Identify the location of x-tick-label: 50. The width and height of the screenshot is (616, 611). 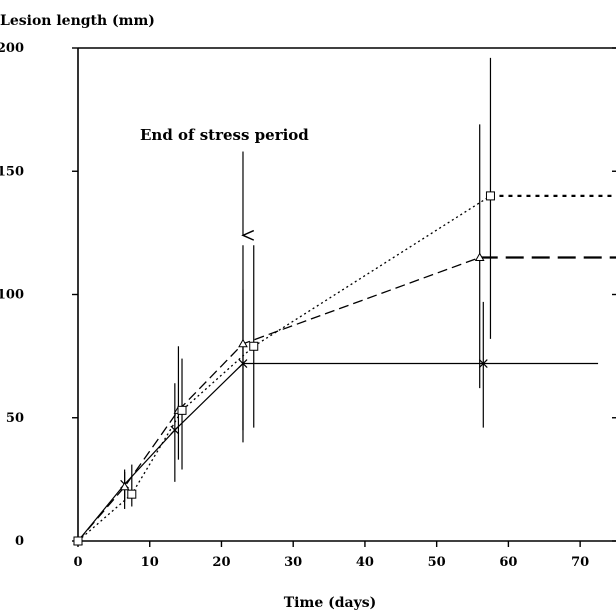
(437, 562).